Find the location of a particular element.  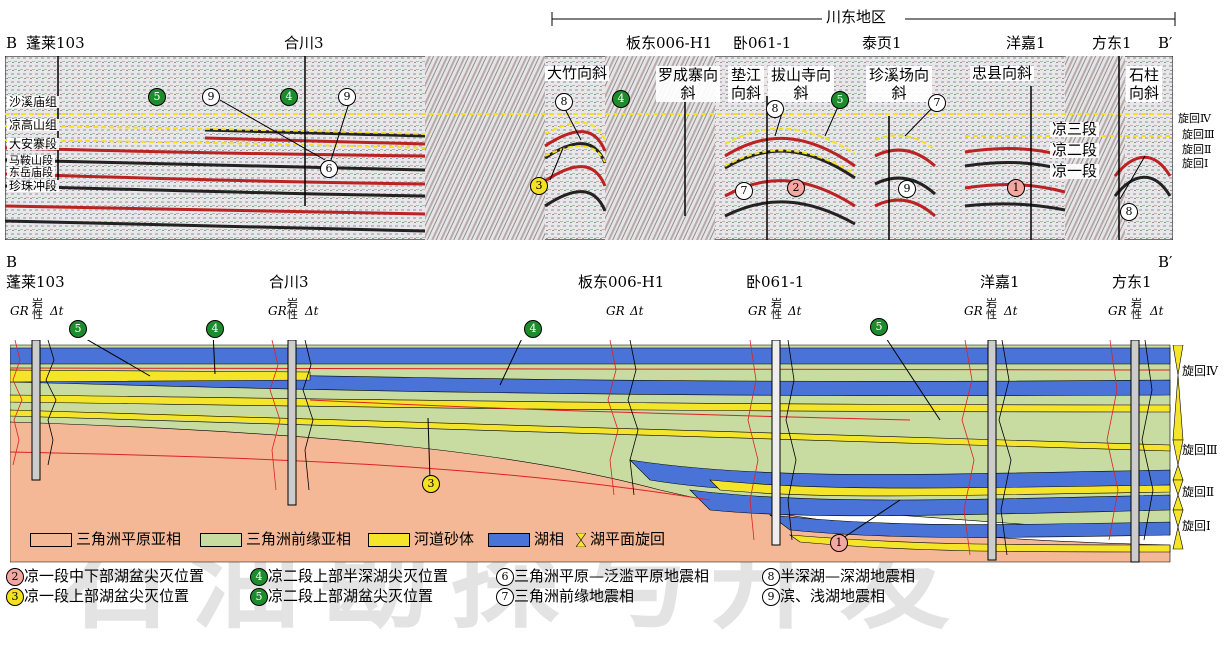

legend-marker-6: 6 三角洲平原—泛滥平原地震相 is located at coordinates (602, 575).